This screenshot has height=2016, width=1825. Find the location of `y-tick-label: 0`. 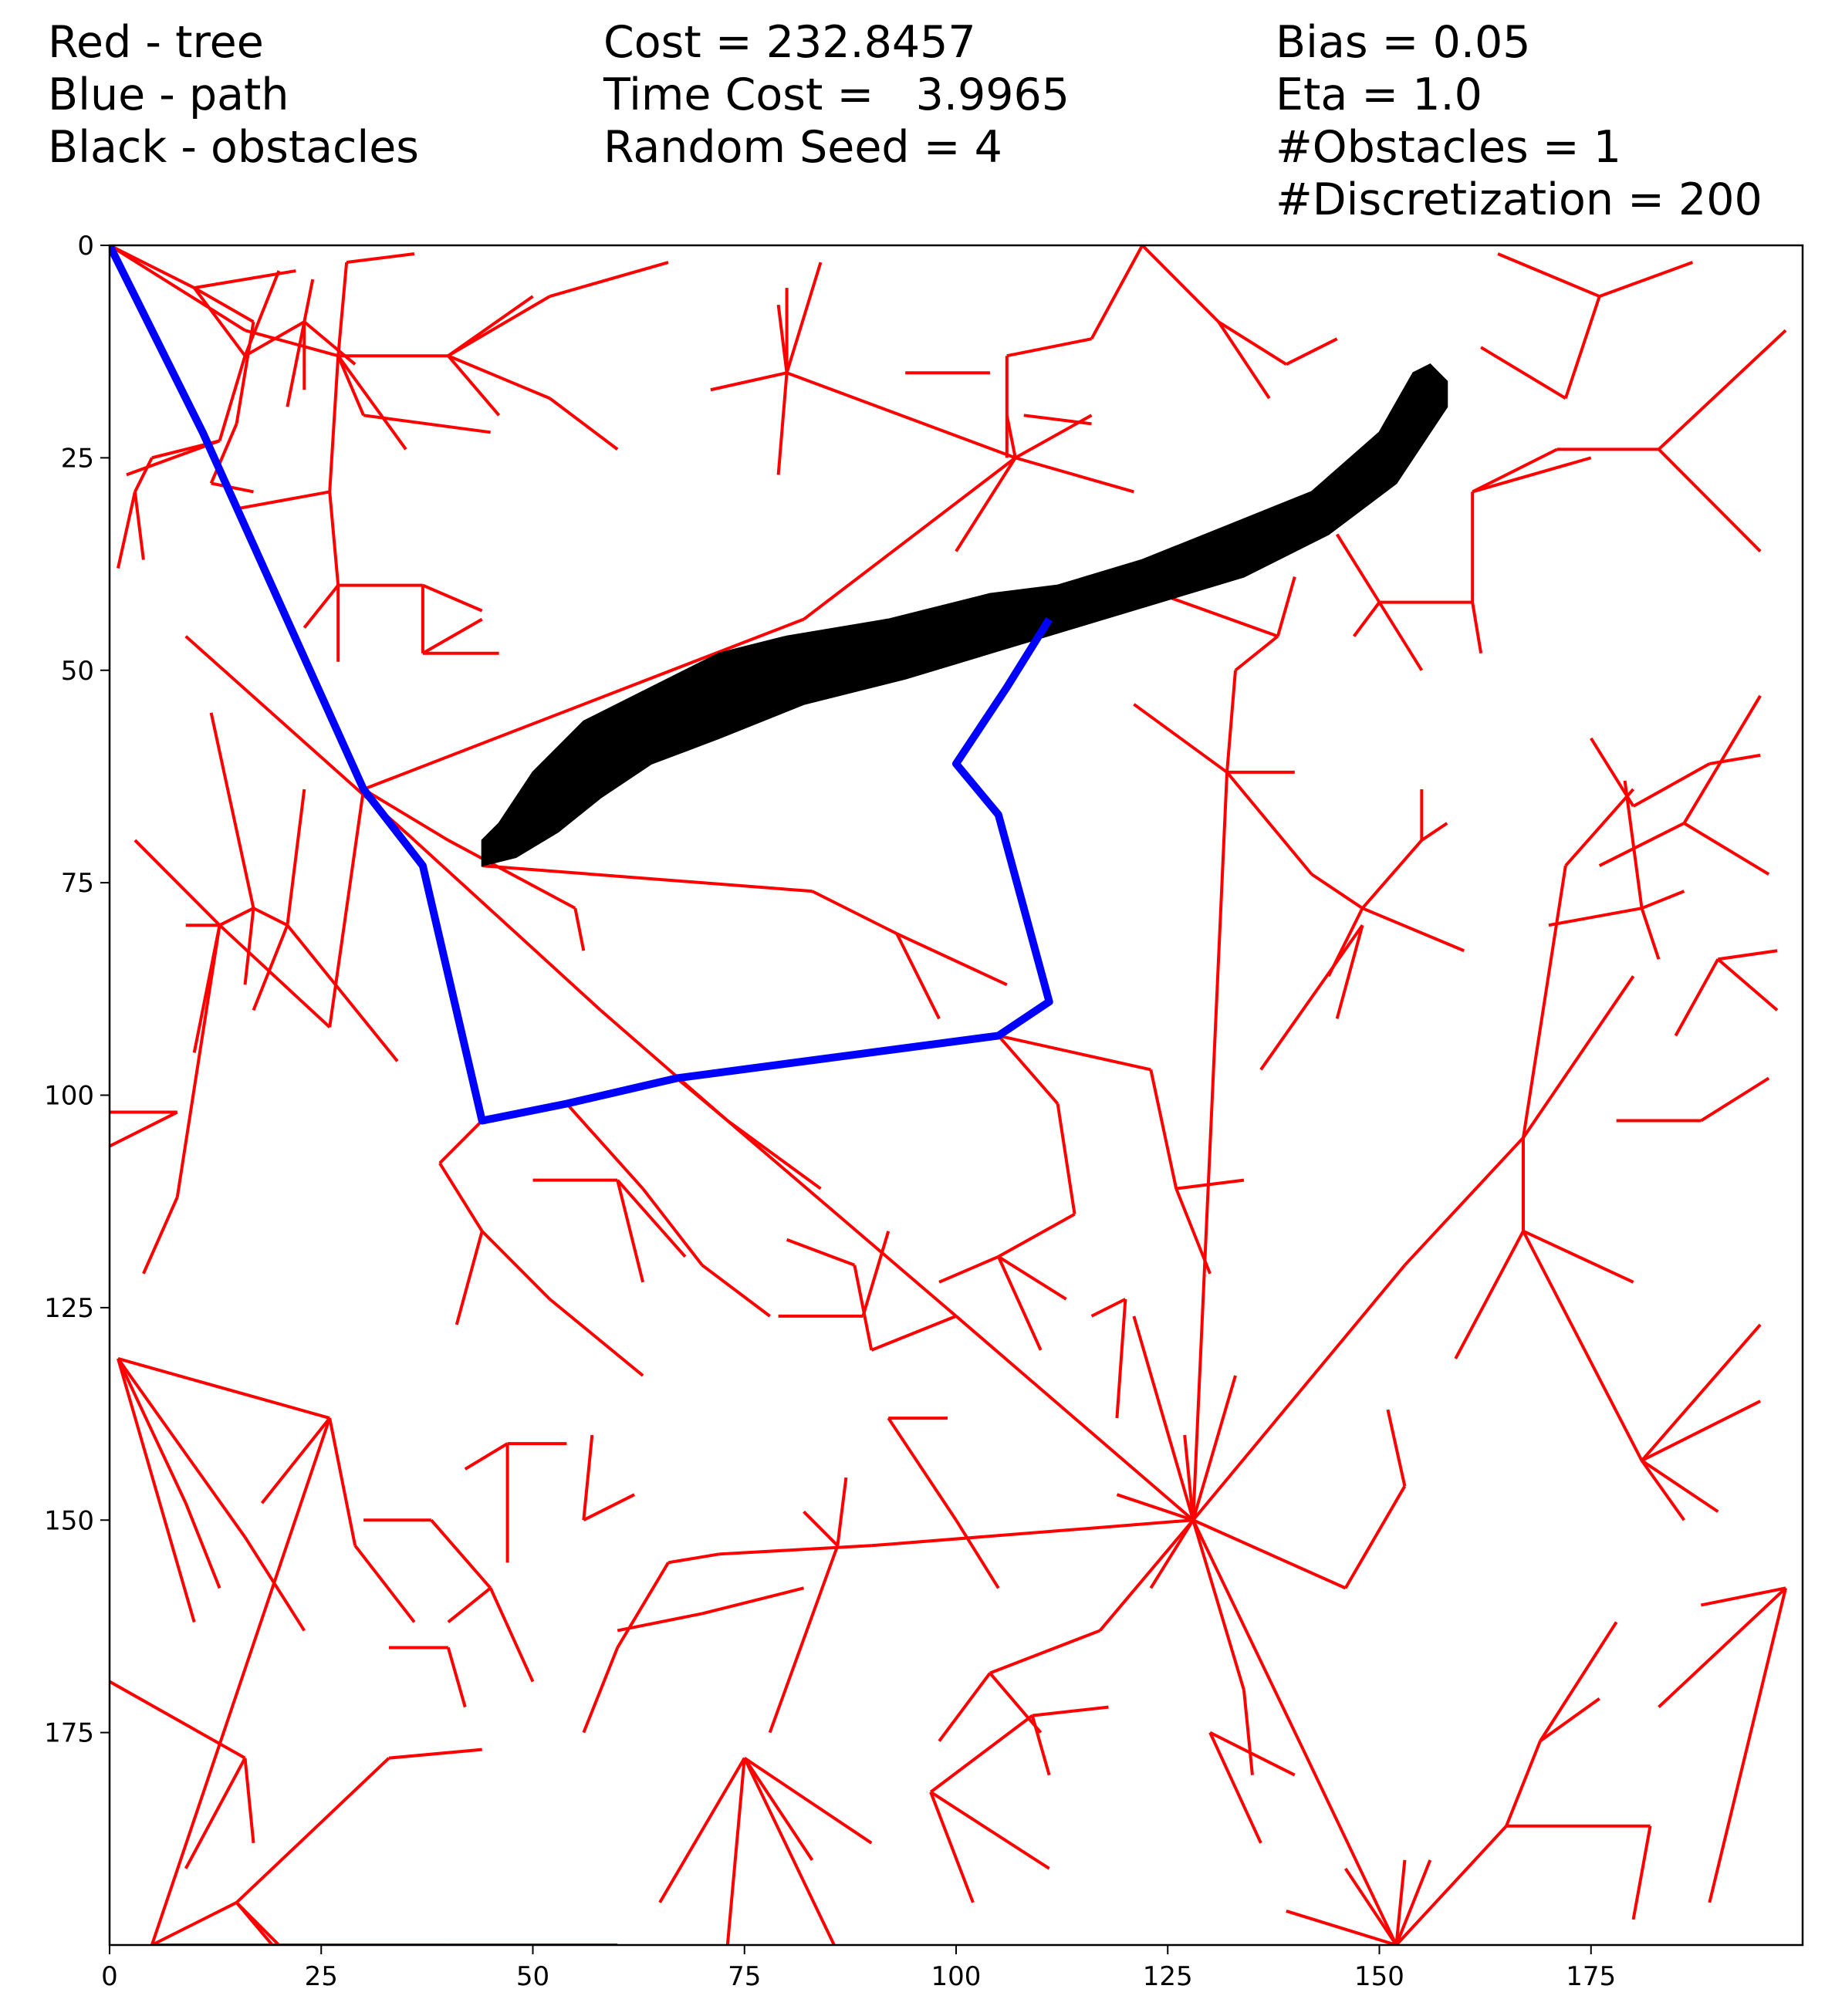

y-tick-label: 0 is located at coordinates (85, 246).